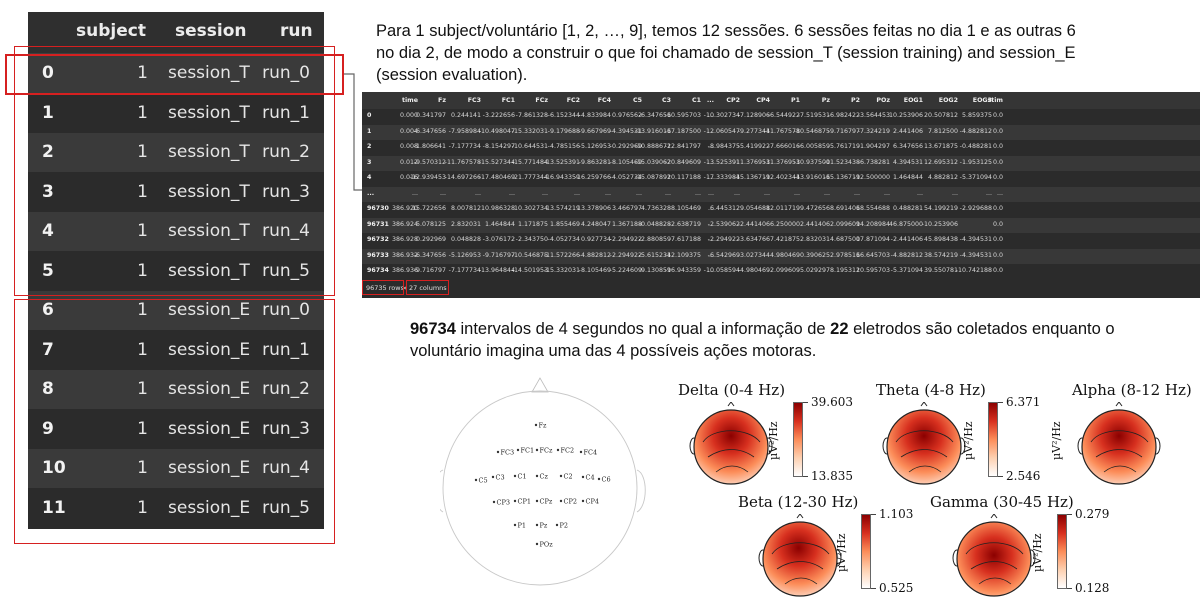  Describe the element at coordinates (408, 177) in the screenshot. I see `dataframe-cell: 0.016` at that location.